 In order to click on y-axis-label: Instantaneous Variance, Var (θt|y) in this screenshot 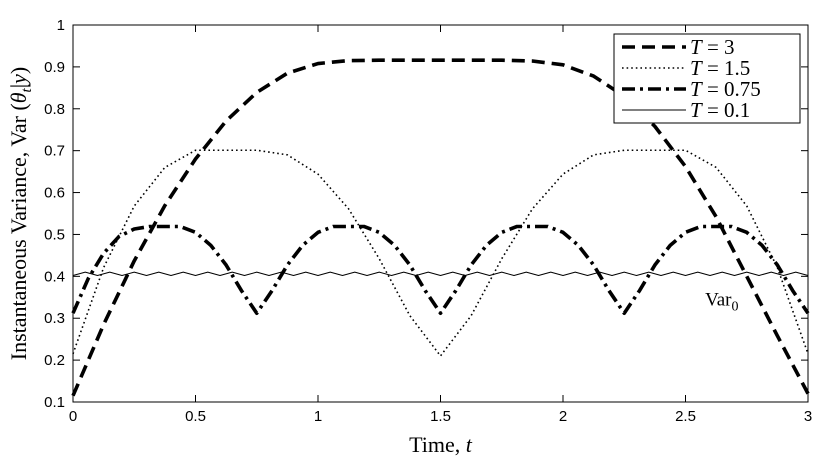, I will do `click(20, 213)`.